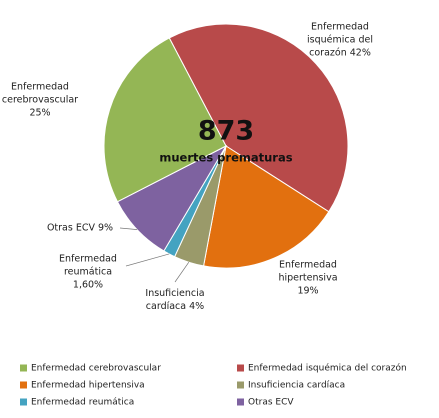 The width and height of the screenshot is (439, 418). Describe the element at coordinates (82, 403) in the screenshot. I see `legend-label: Enfermedad reumática` at that location.